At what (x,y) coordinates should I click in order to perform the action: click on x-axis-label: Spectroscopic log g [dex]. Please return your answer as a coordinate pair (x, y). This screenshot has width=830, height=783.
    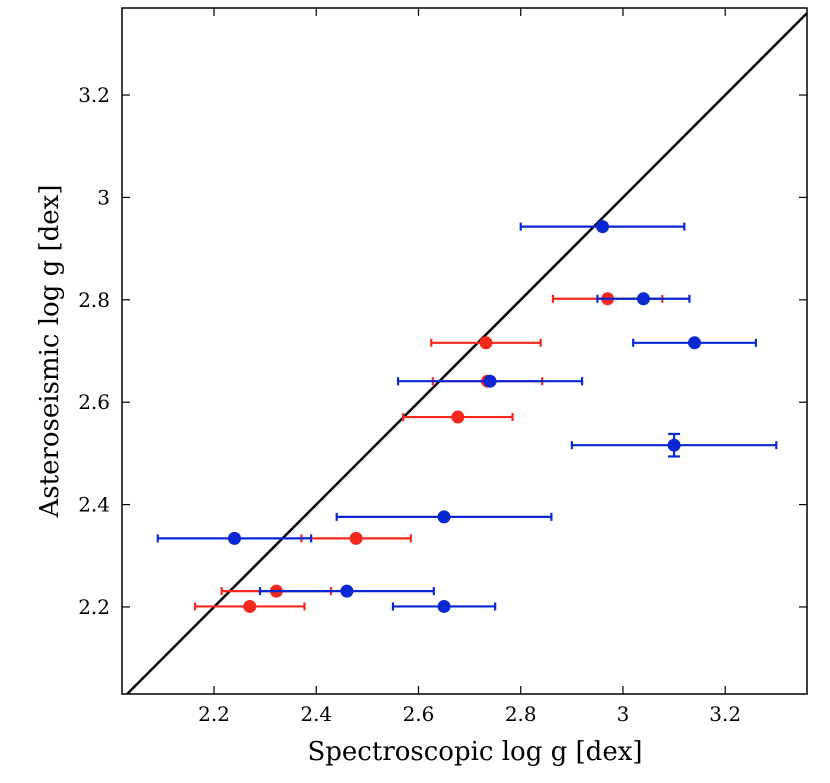
    Looking at the image, I should click on (474, 752).